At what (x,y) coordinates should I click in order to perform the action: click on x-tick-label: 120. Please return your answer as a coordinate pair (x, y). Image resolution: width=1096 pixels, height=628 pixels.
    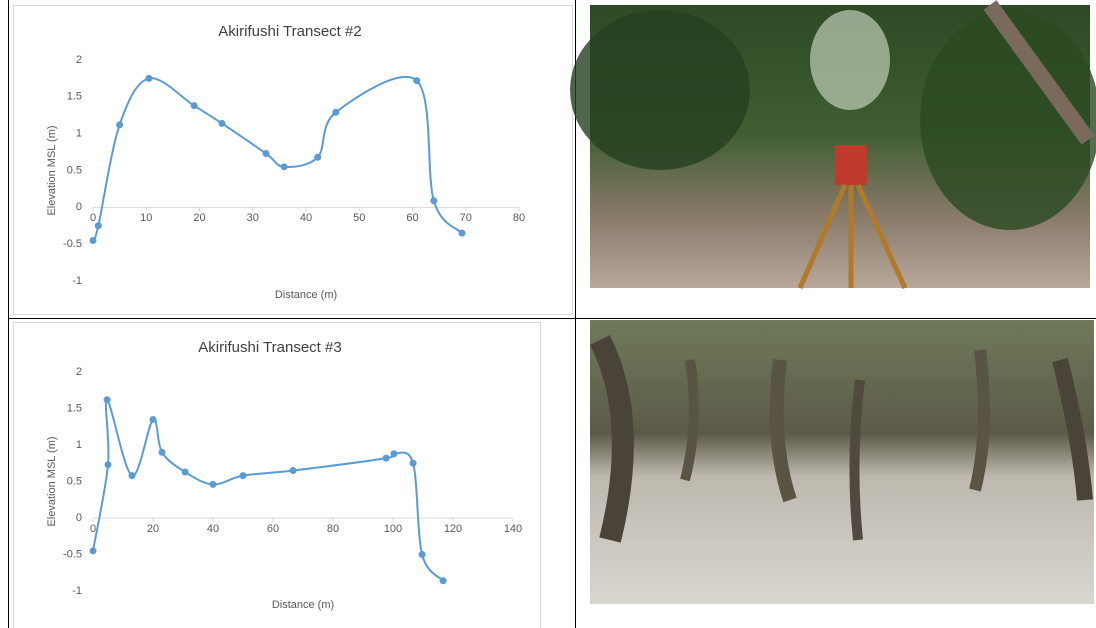
    Looking at the image, I should click on (453, 529).